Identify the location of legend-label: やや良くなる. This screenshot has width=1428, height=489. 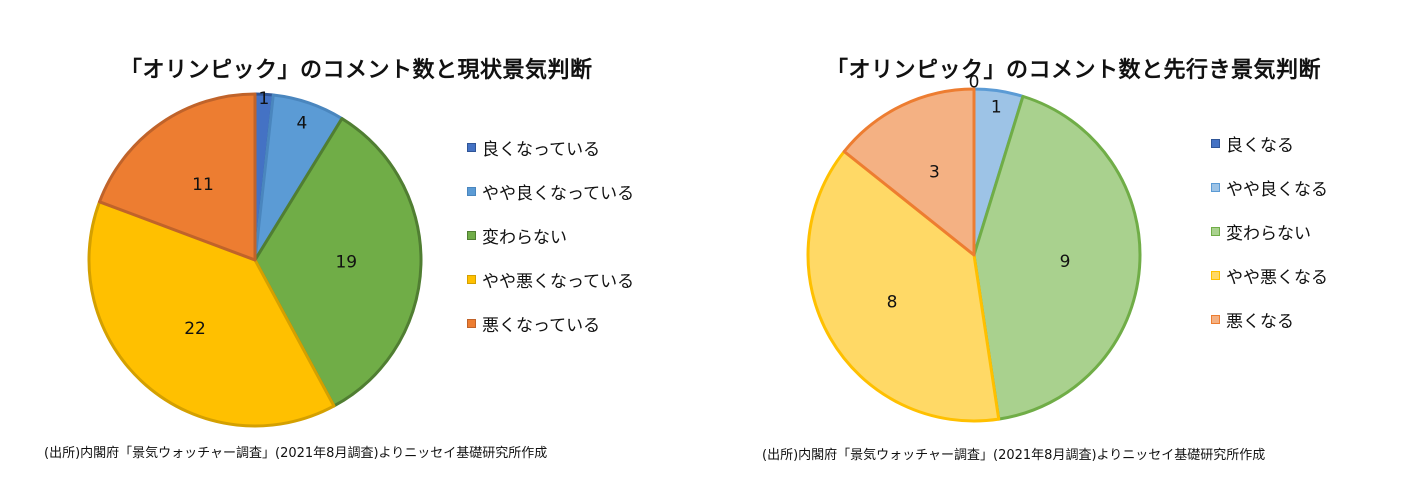
(1277, 189).